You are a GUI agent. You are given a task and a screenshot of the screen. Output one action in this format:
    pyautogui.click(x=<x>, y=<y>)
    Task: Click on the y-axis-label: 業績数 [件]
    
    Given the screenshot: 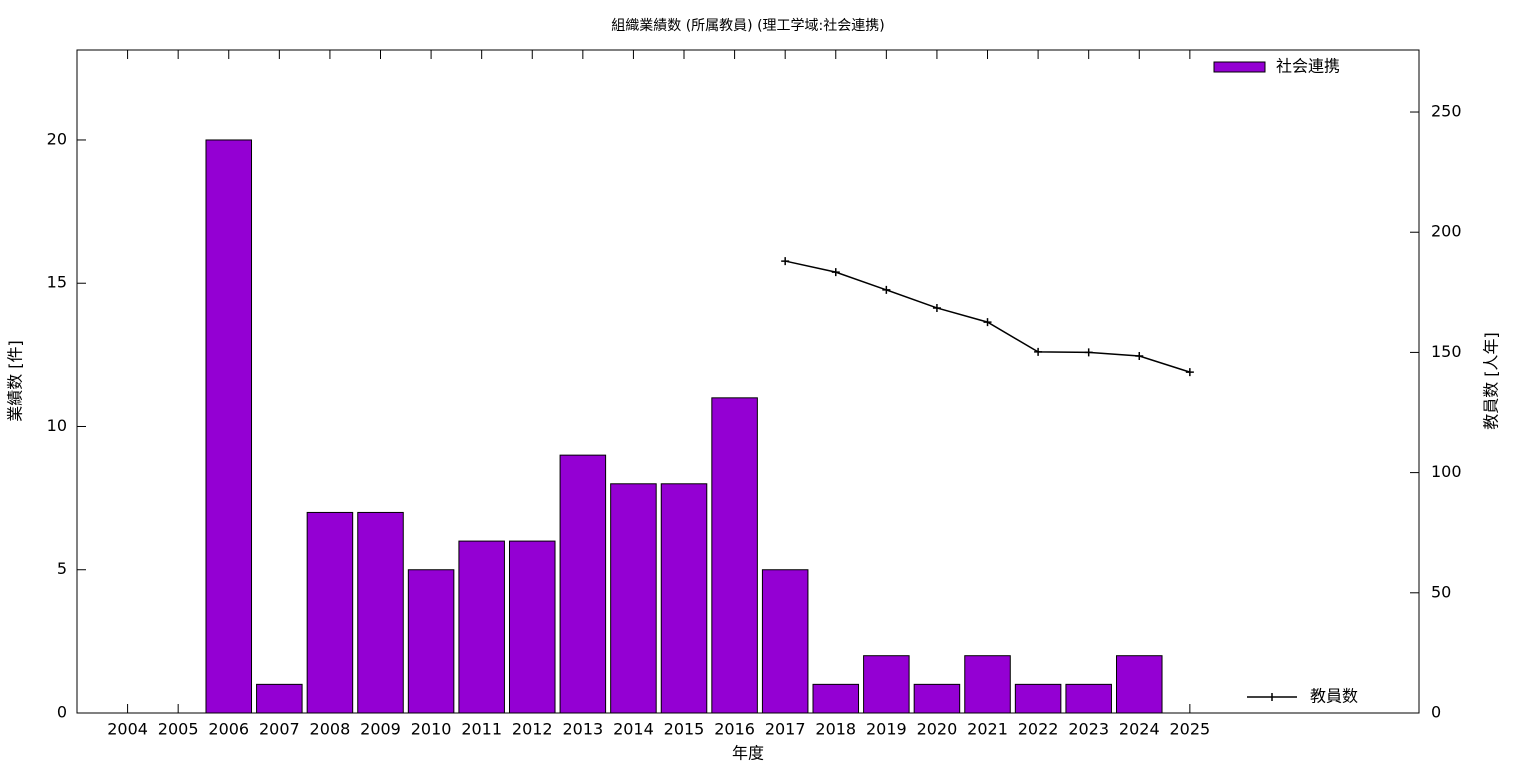 What is the action you would take?
    pyautogui.click(x=15, y=381)
    